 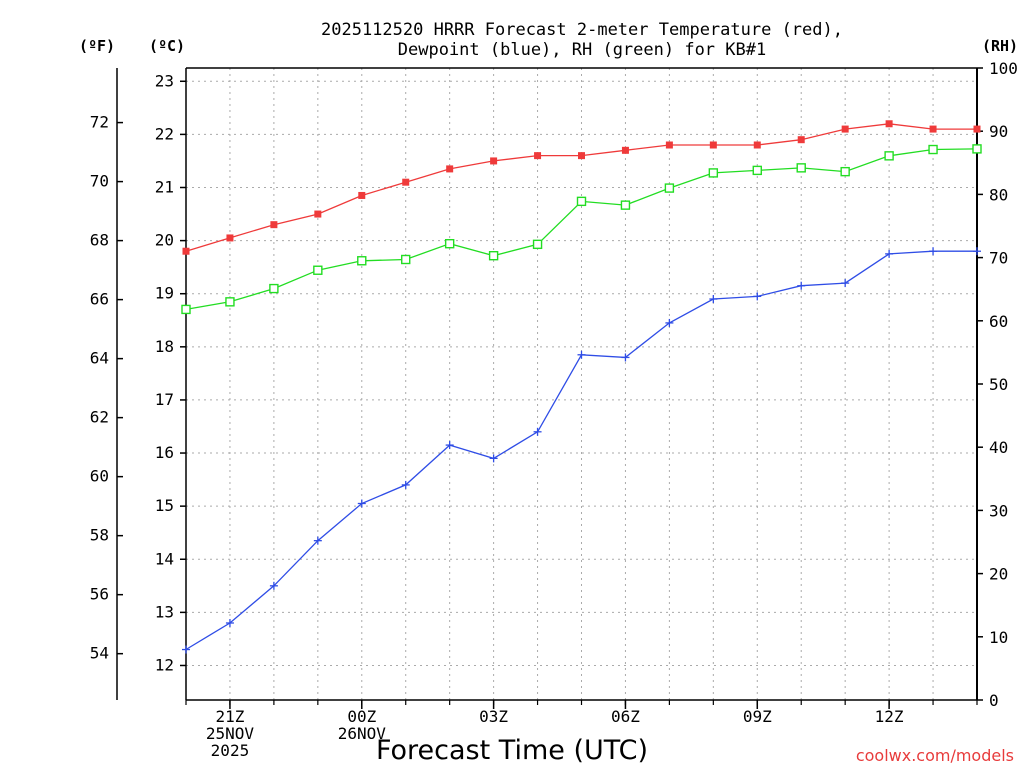 I want to click on fahrenheit-tick-label: 62, so click(x=99, y=417).